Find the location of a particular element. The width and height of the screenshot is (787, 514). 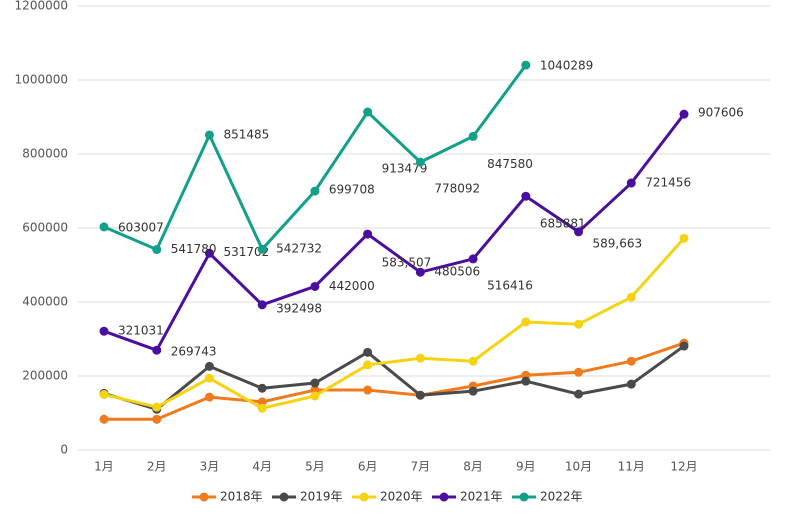

legend-label: 2021年 is located at coordinates (481, 497).